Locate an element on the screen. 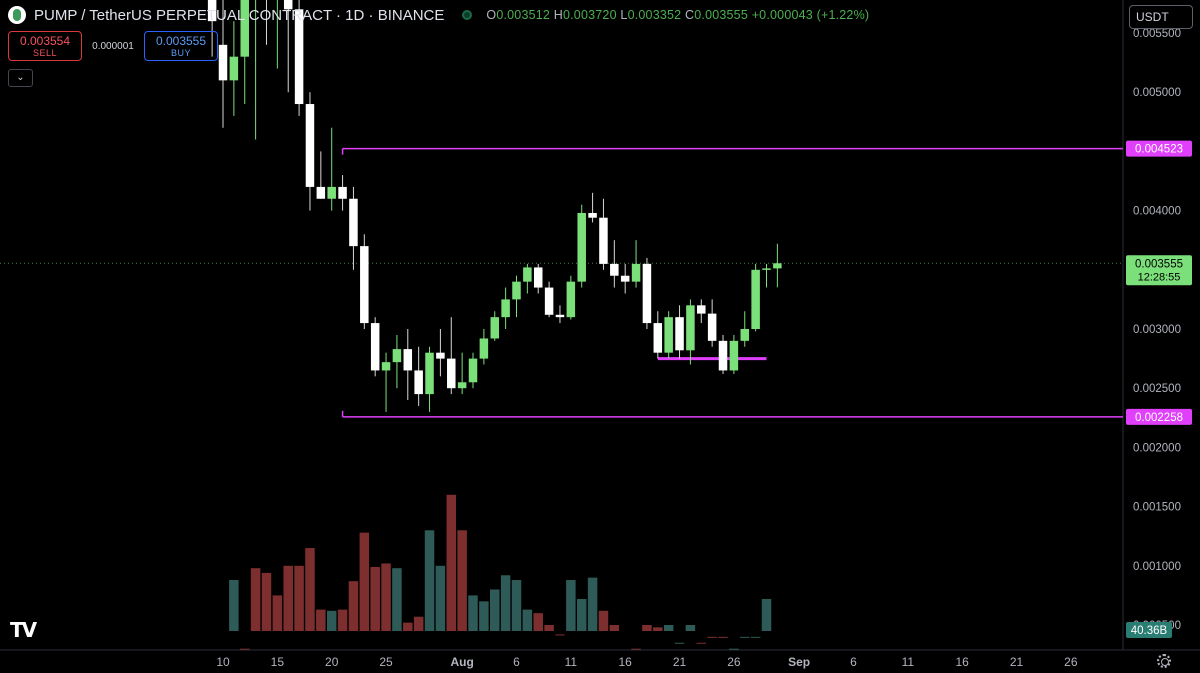 This screenshot has height=673, width=1200. time-tick-label: 21 is located at coordinates (1017, 662).